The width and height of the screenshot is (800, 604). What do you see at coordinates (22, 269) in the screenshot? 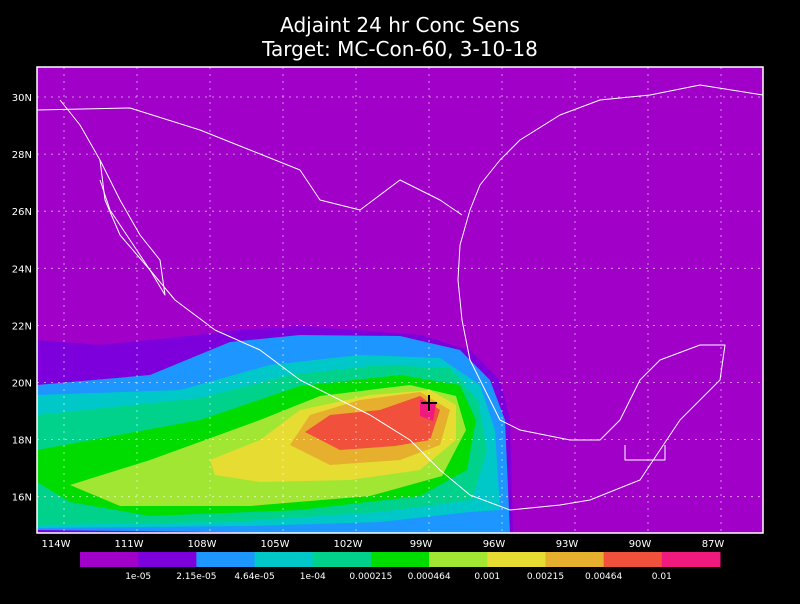
I see `lat-label: 24N` at bounding box center [22, 269].